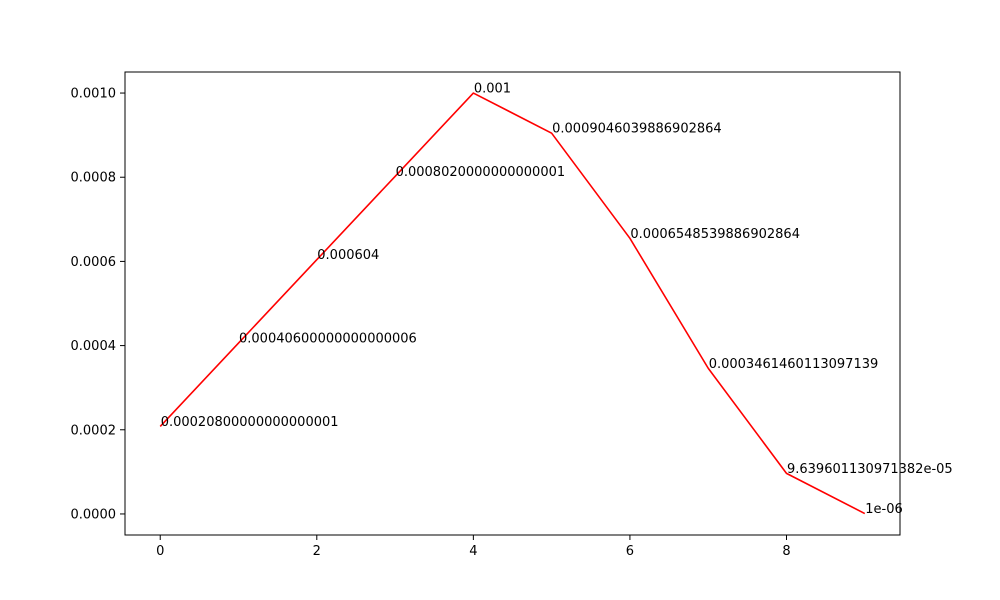  What do you see at coordinates (630, 551) in the screenshot?
I see `x-tick-label-3: 6` at bounding box center [630, 551].